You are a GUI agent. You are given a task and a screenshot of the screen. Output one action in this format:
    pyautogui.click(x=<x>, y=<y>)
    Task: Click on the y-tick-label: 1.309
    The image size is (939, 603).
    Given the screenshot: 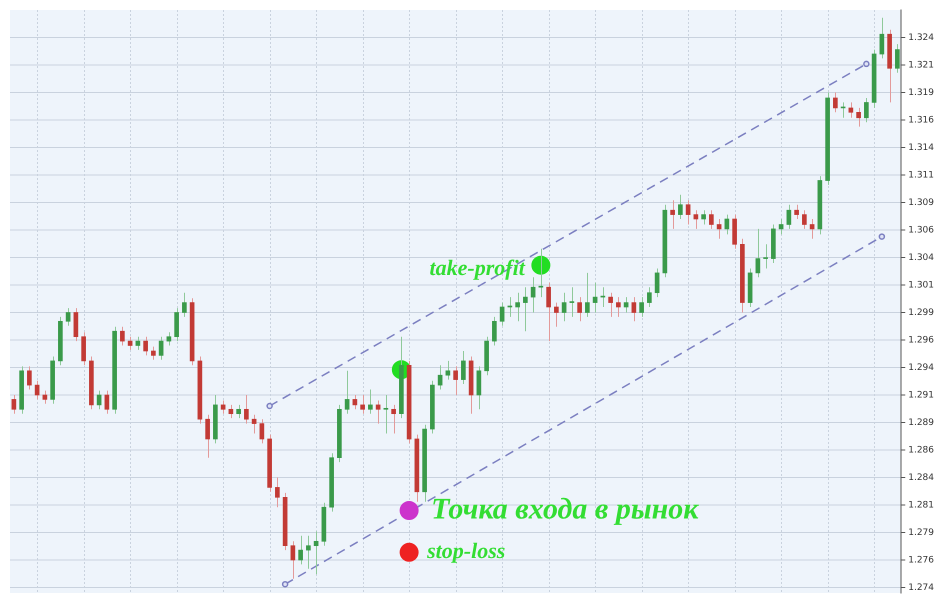 What is the action you would take?
    pyautogui.click(x=921, y=203)
    